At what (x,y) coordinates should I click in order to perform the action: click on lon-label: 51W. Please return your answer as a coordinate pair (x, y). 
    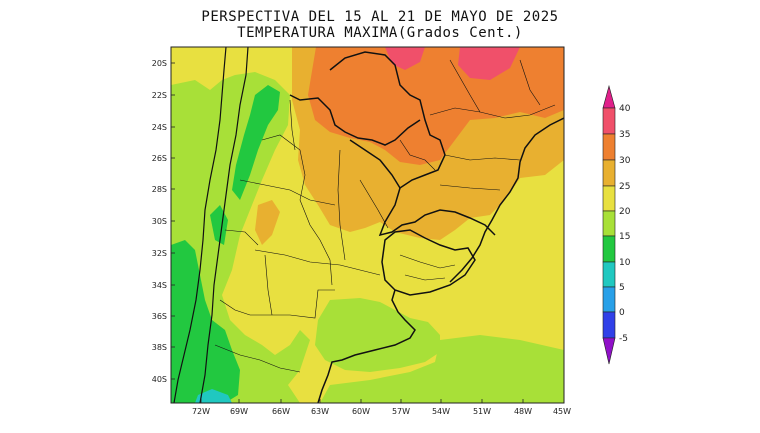
    Looking at the image, I should click on (482, 411).